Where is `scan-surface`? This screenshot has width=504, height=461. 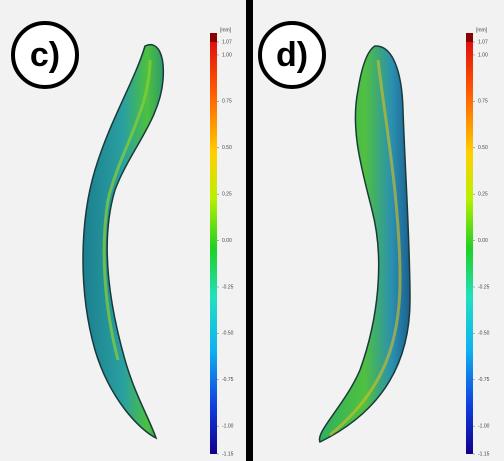
scan-surface is located at coordinates (123, 241).